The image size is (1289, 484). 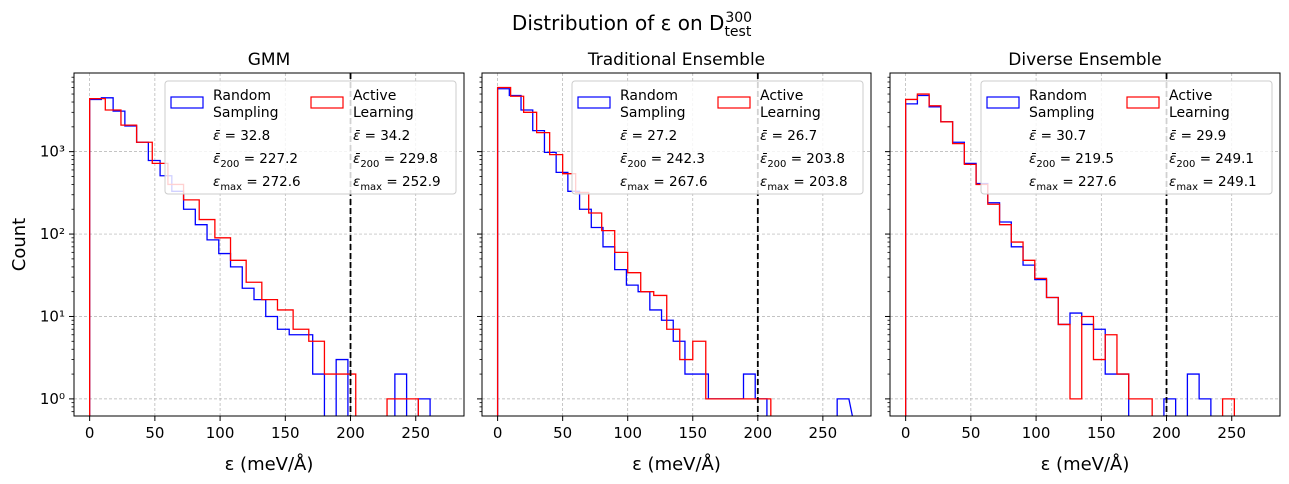 What do you see at coordinates (634, 251) in the screenshot?
I see `histogram-active-learning` at bounding box center [634, 251].